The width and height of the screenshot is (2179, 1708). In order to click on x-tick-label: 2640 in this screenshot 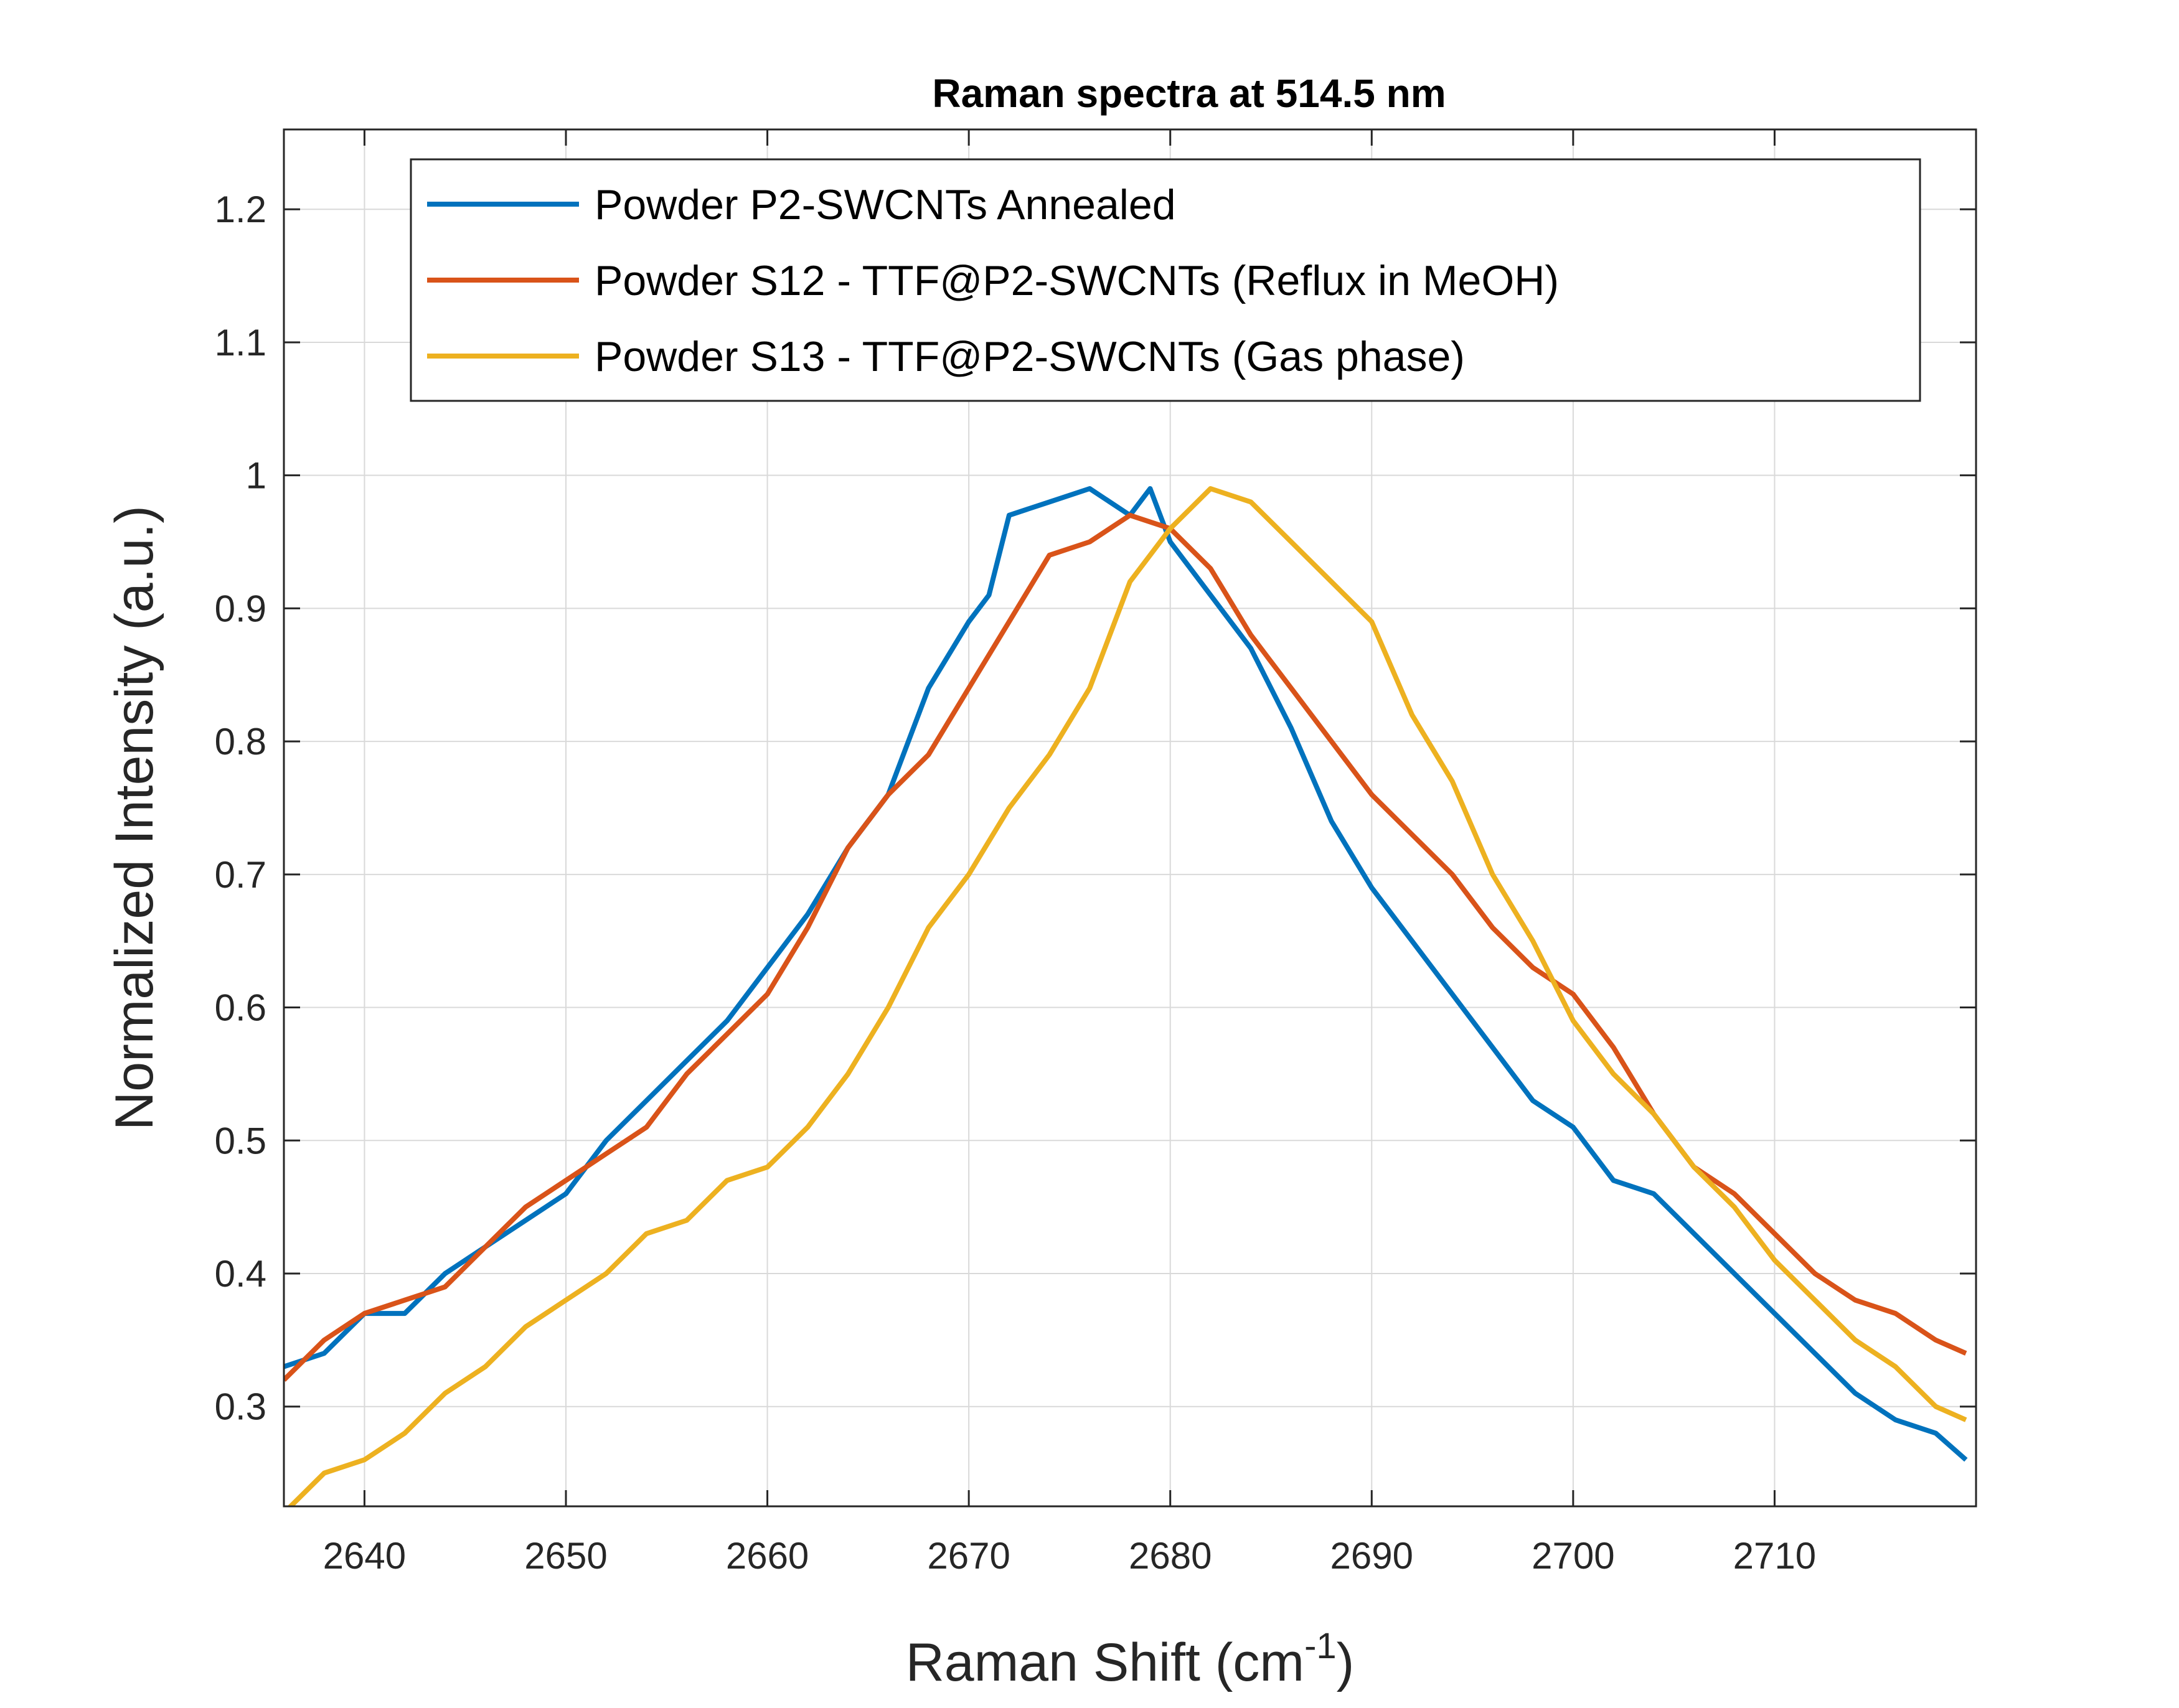, I will do `click(364, 1556)`.